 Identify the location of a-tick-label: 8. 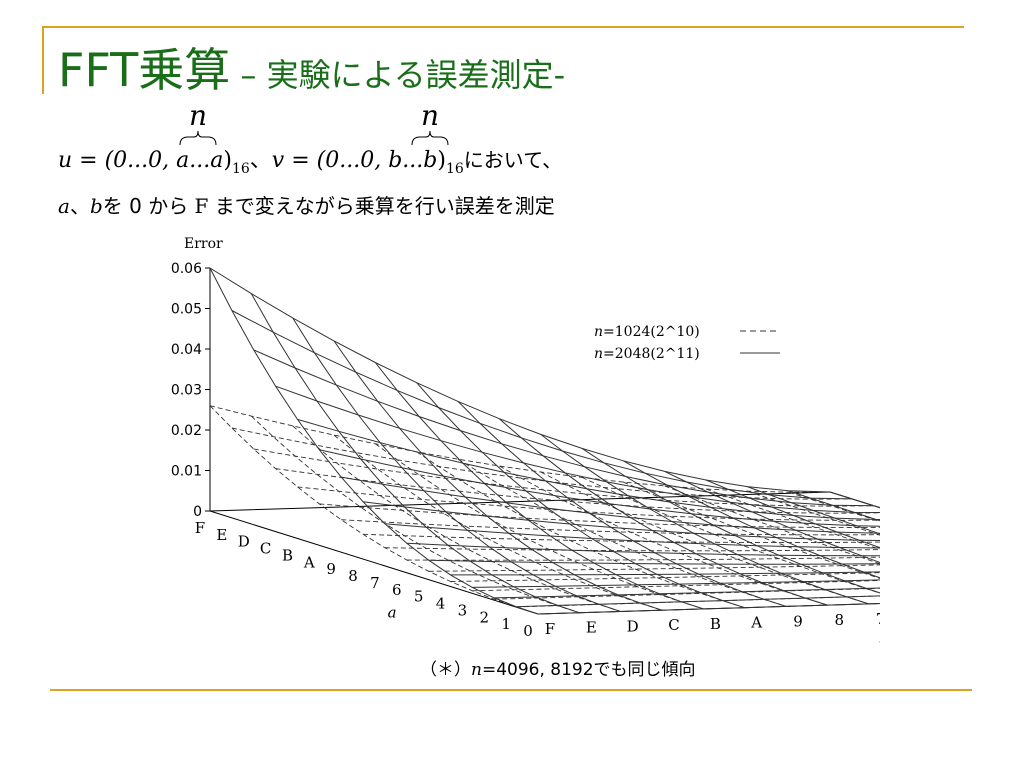
(353, 576).